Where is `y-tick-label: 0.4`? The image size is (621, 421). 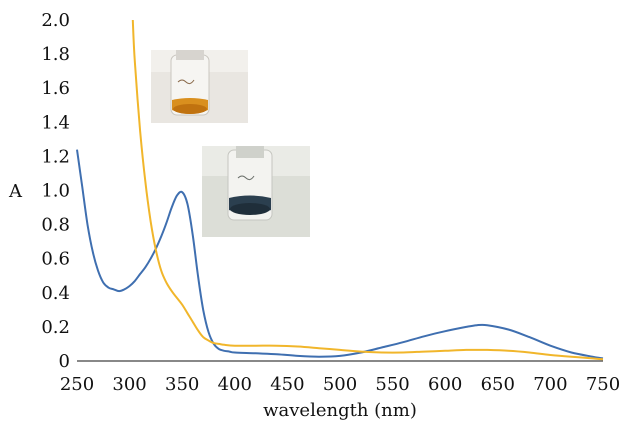 y-tick-label: 0.4 is located at coordinates (55, 293).